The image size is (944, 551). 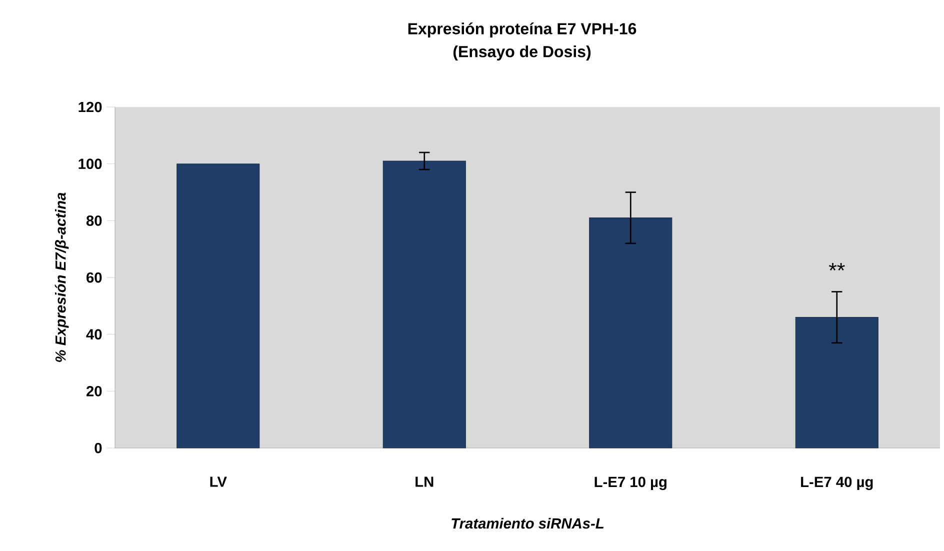 I want to click on y-axis-title: % Expresión E7/β-actina, so click(x=61, y=277).